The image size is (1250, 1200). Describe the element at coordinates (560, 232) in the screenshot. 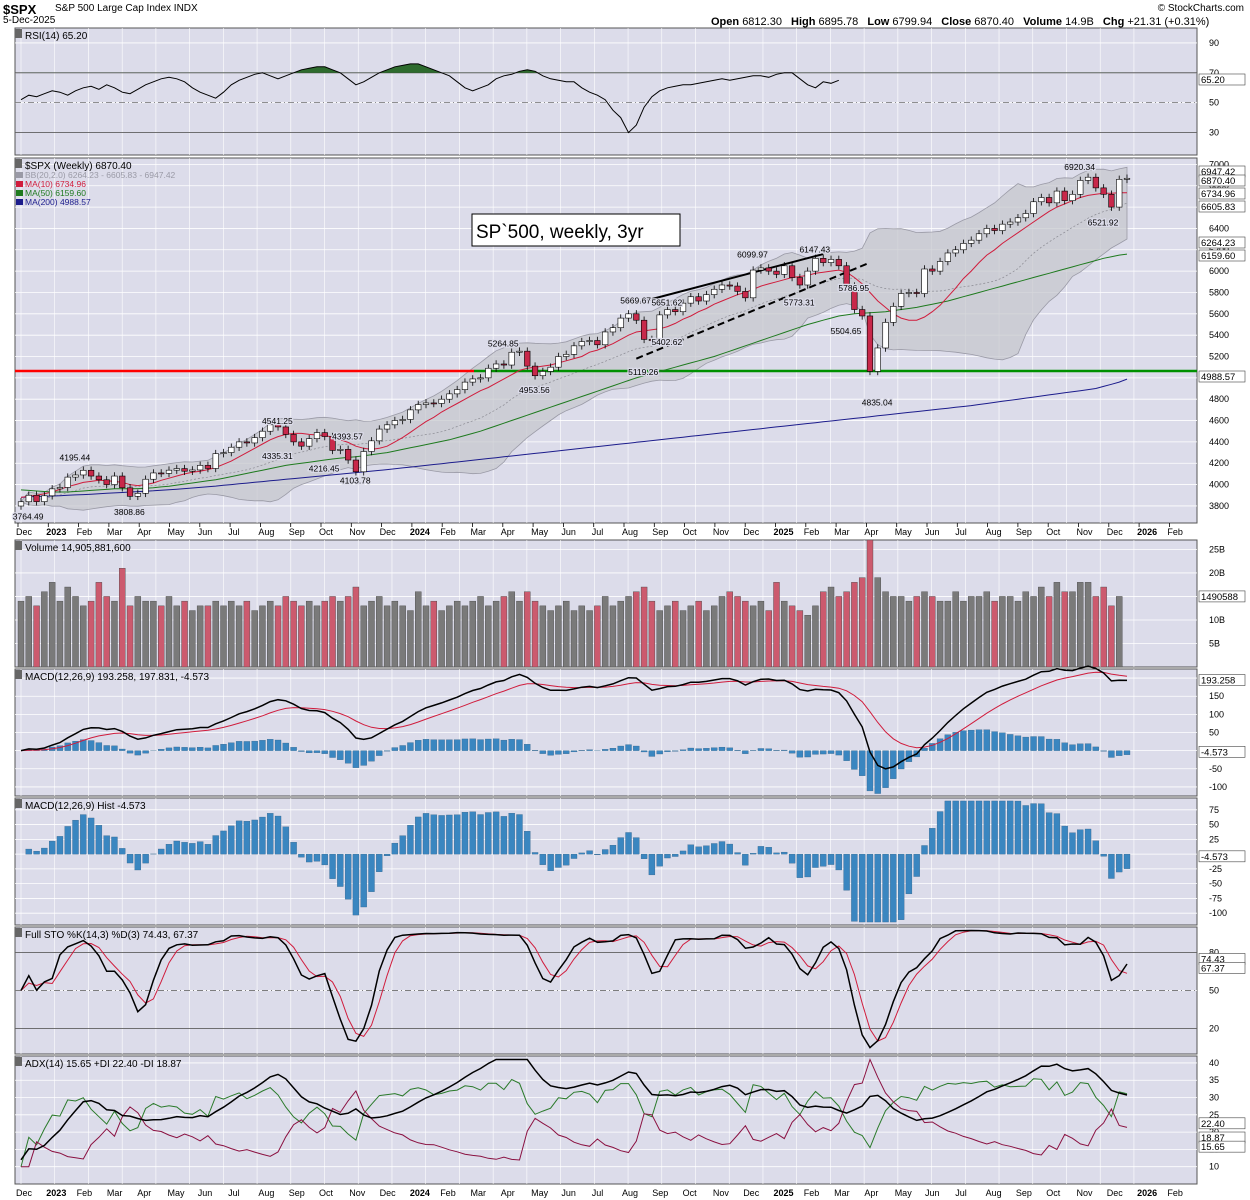

I see `annotation-box-text: SP`500, weekly, 3yr` at that location.